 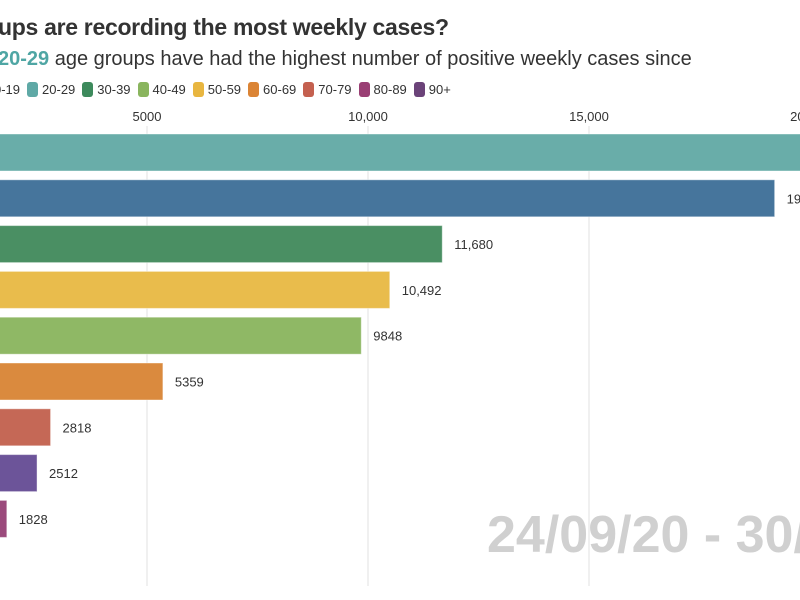 I want to click on legend-label: 50-59, so click(x=224, y=89).